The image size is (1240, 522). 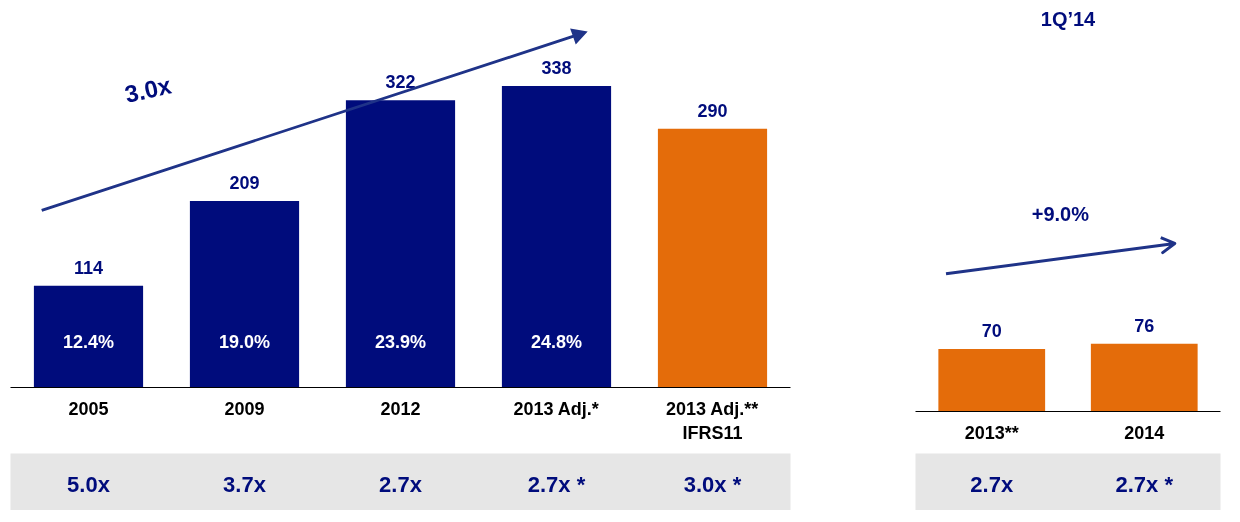 I want to click on x-tick-label: 2009, so click(x=244, y=408).